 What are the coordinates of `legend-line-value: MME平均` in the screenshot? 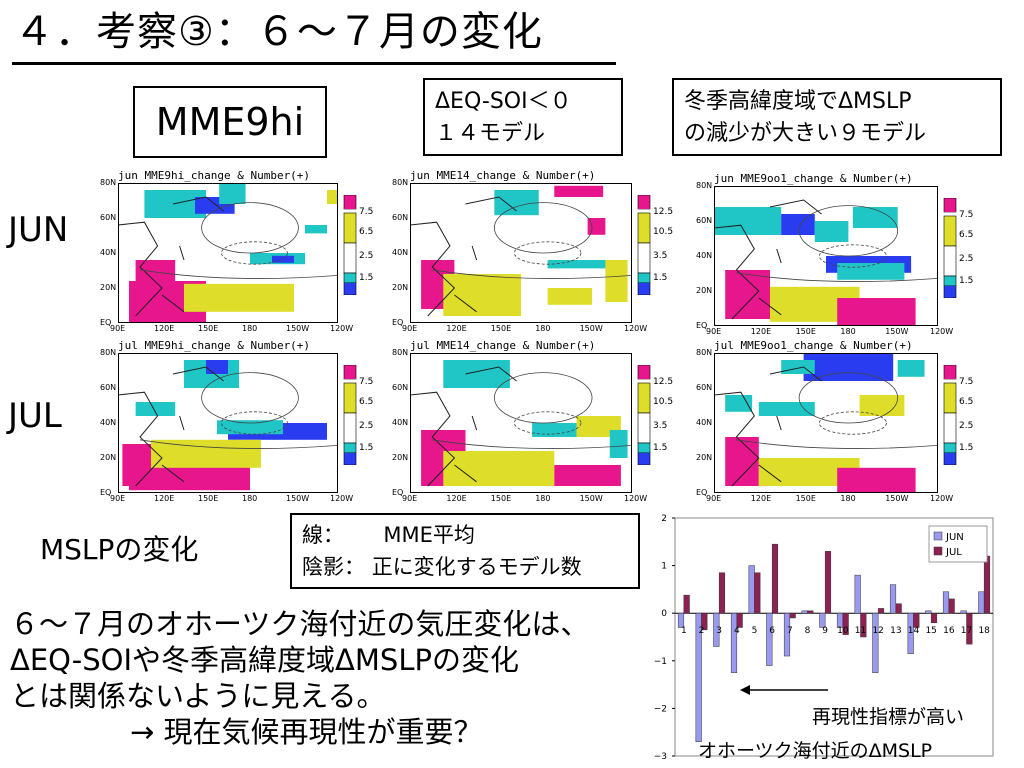 It's located at (429, 535).